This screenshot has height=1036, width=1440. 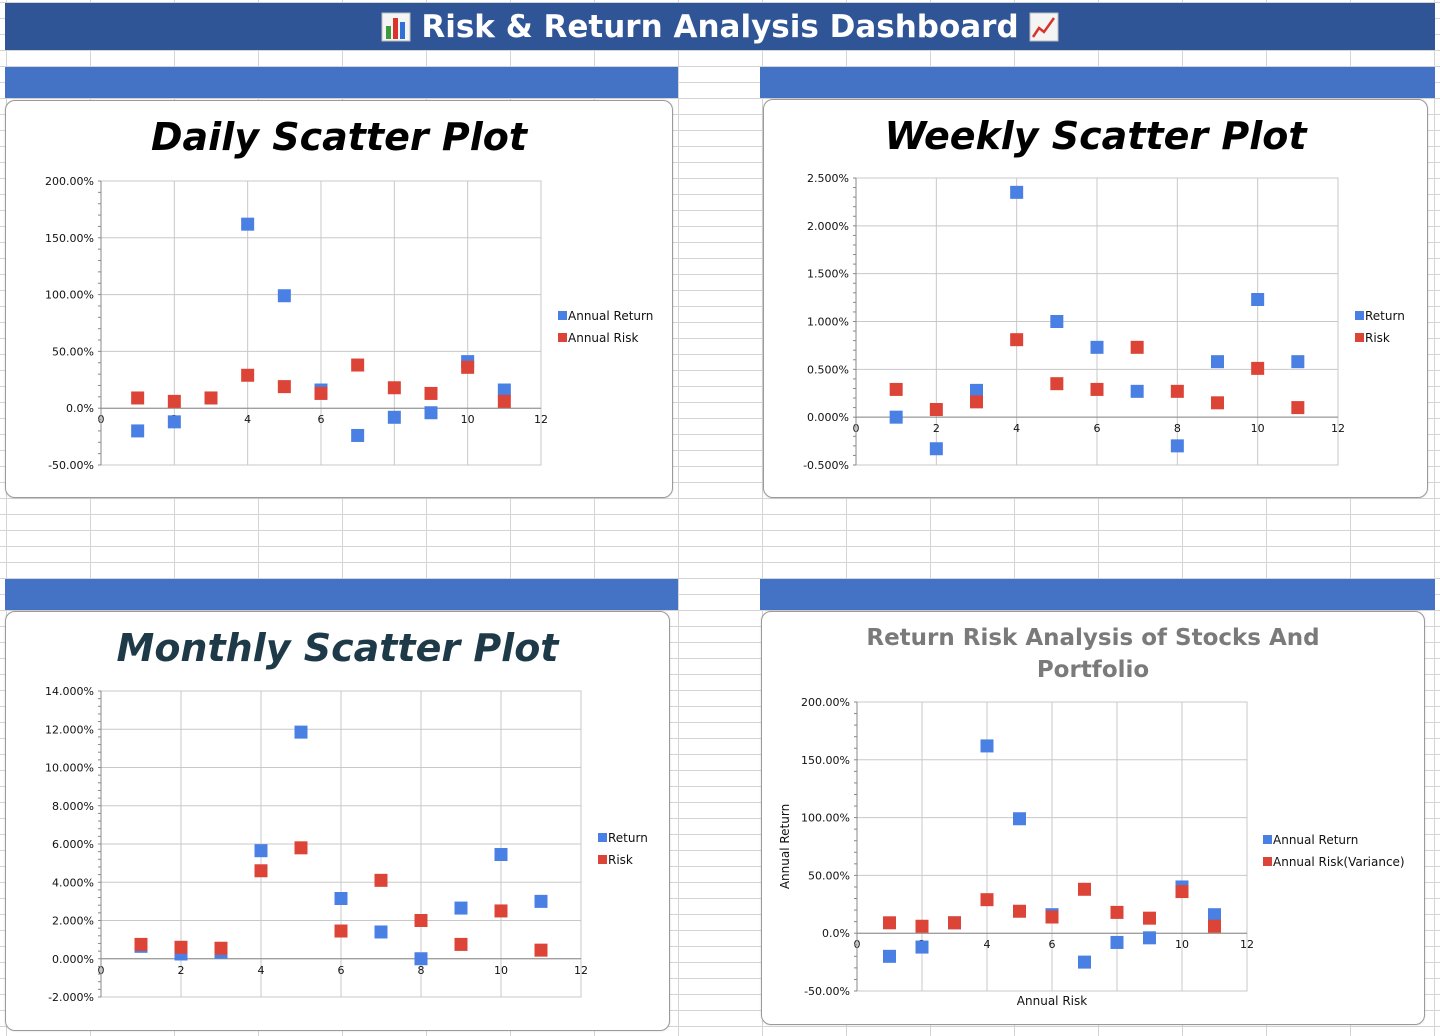 I want to click on legend-label: Annual Risk, so click(x=603, y=338).